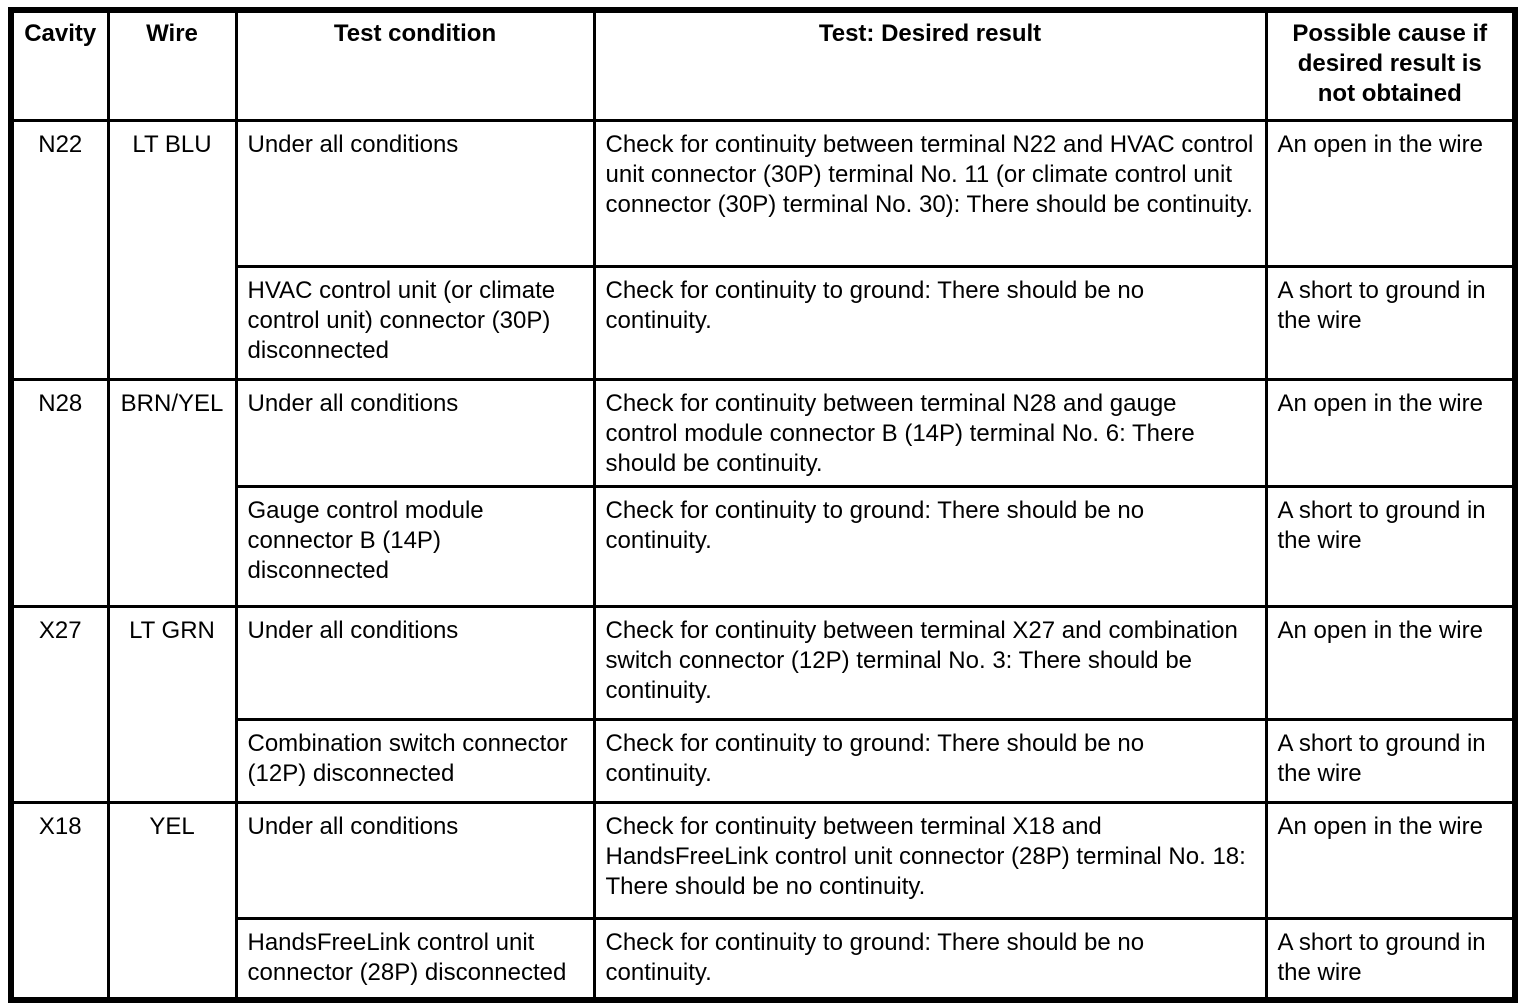  Describe the element at coordinates (172, 492) in the screenshot. I see `wire-color-cell: BRN/YEL` at that location.